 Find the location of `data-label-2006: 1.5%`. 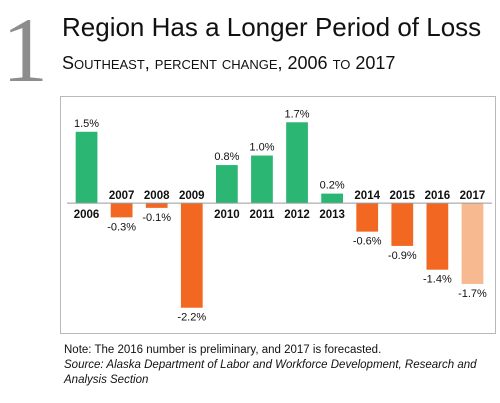

data-label-2006: 1.5% is located at coordinates (86, 124).